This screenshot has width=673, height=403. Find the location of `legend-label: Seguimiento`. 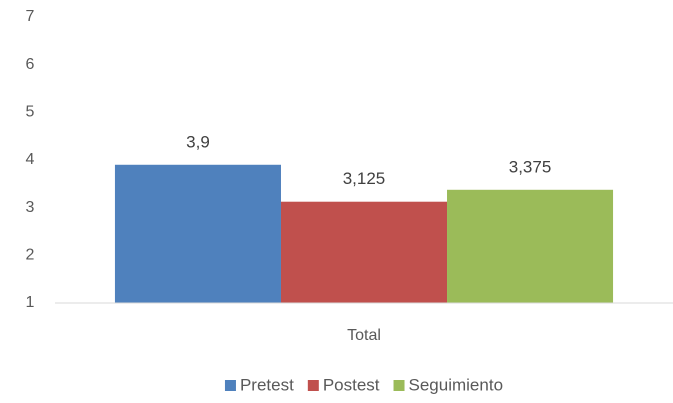

legend-label: Seguimiento is located at coordinates (456, 384).